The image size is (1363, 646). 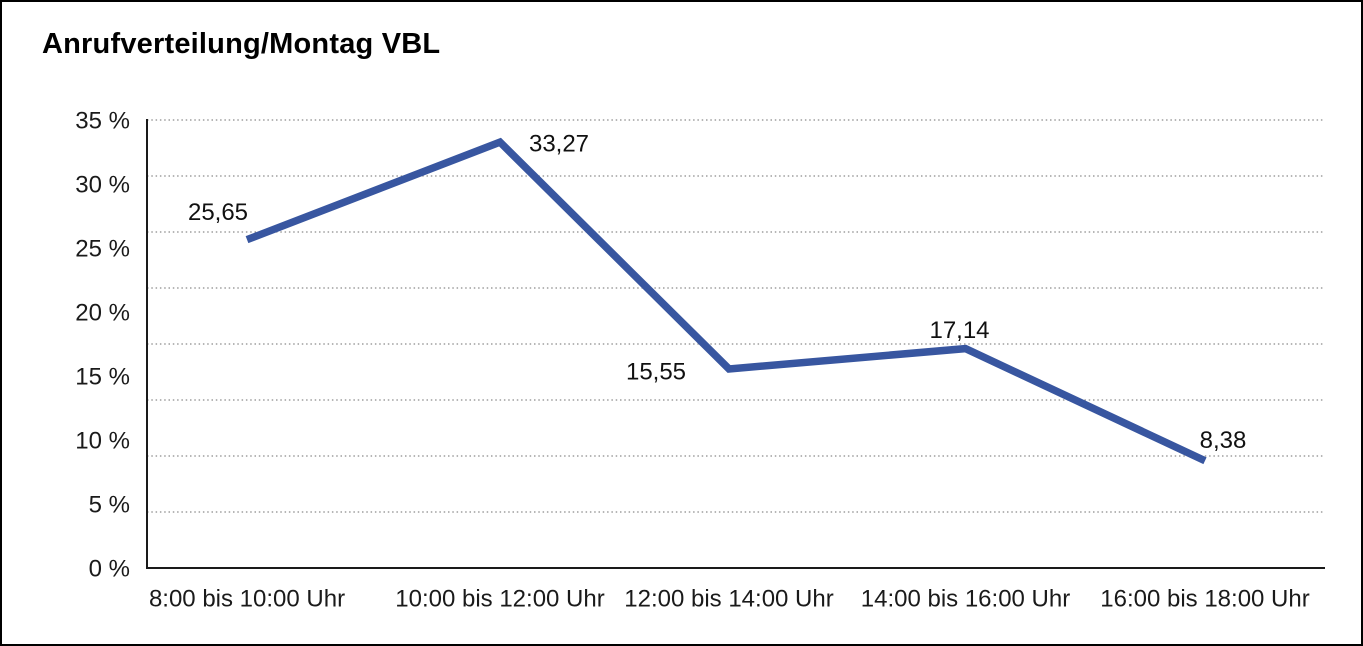 I want to click on x-category-label: 10:00 bis 12:00 Uhr, so click(x=499, y=599).